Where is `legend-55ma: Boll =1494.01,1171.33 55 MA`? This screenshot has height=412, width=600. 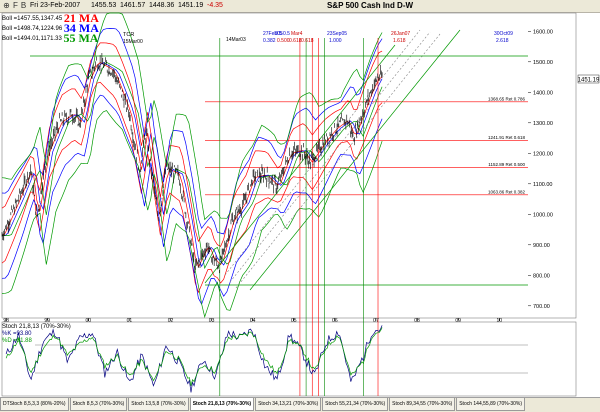 legend-55ma: Boll =1494.01,1171.33 55 MA is located at coordinates (50, 38).